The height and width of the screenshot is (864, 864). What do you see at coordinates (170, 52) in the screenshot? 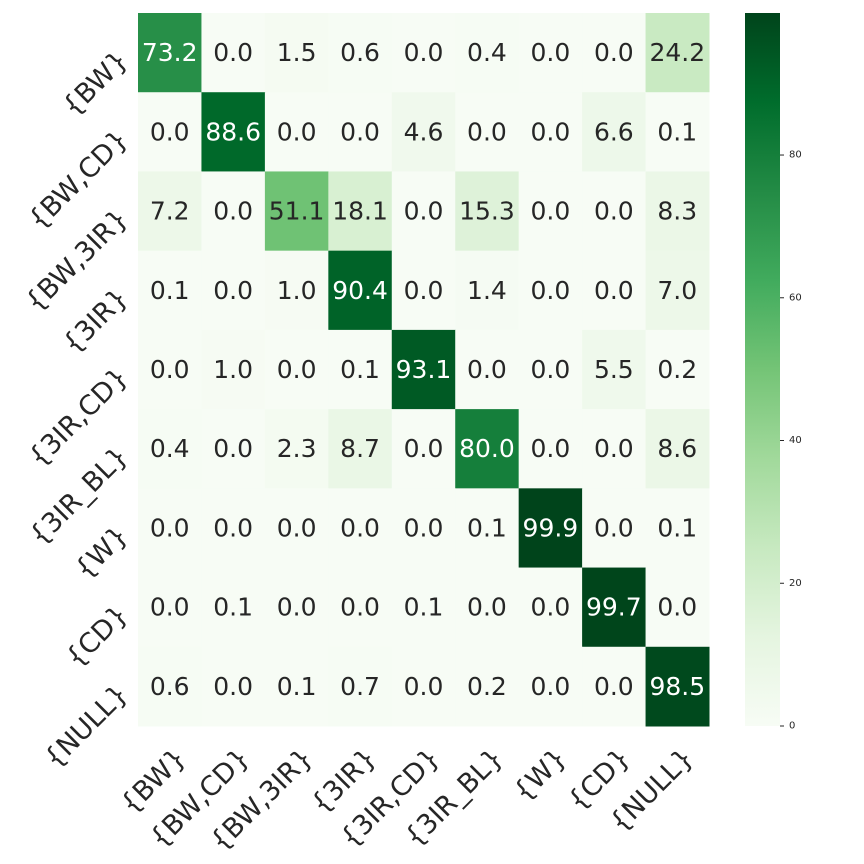
I see `cell-value-label: 73.2` at bounding box center [170, 52].